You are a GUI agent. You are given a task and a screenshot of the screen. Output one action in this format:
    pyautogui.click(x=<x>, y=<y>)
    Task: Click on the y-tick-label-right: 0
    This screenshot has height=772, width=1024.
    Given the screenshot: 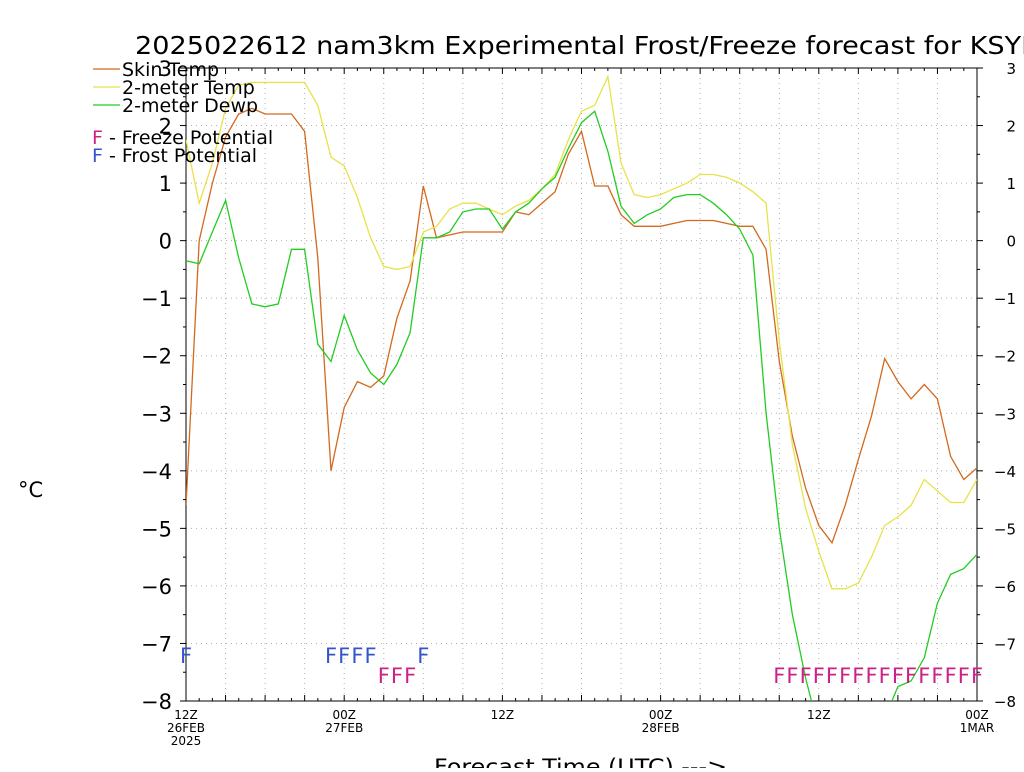 What is the action you would take?
    pyautogui.click(x=1011, y=242)
    